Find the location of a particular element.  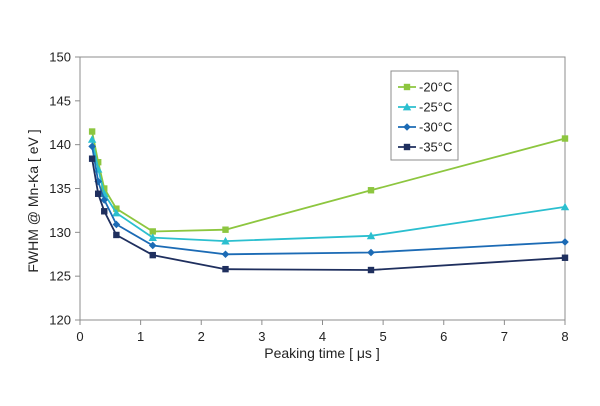

x-tick-label: 5 is located at coordinates (383, 336).